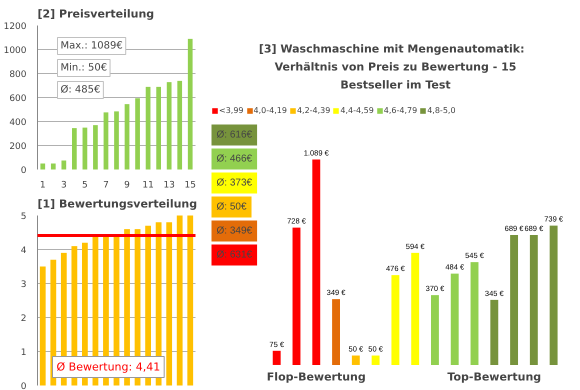 This screenshot has height=390, width=580. I want to click on y-tick-label: 2, so click(23, 319).